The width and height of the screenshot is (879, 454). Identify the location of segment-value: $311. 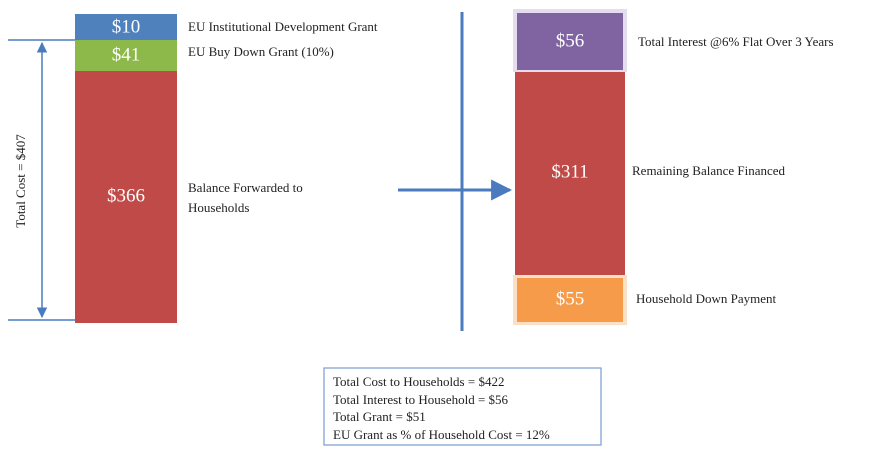
(569, 171).